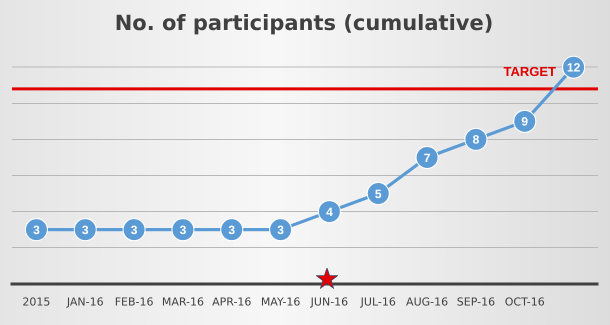 The width and height of the screenshot is (610, 325). Describe the element at coordinates (524, 301) in the screenshot. I see `x-tick-label: OCT-16` at that location.